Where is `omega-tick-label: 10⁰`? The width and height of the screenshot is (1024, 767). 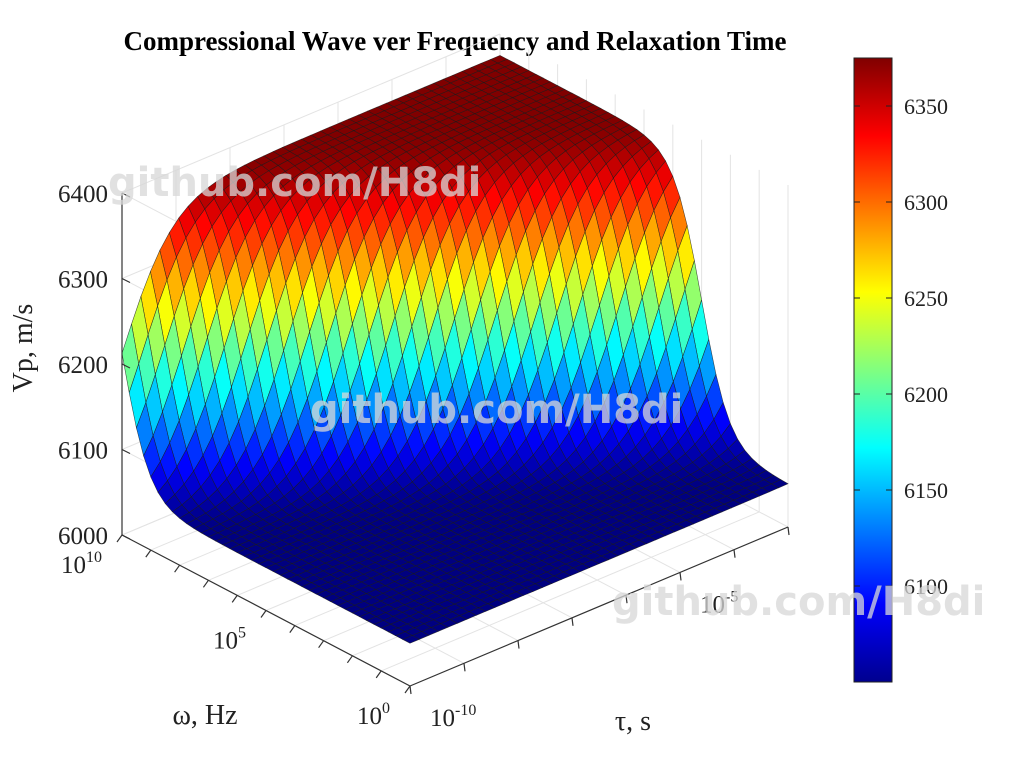
omega-tick-label: 10⁰ is located at coordinates (373, 715).